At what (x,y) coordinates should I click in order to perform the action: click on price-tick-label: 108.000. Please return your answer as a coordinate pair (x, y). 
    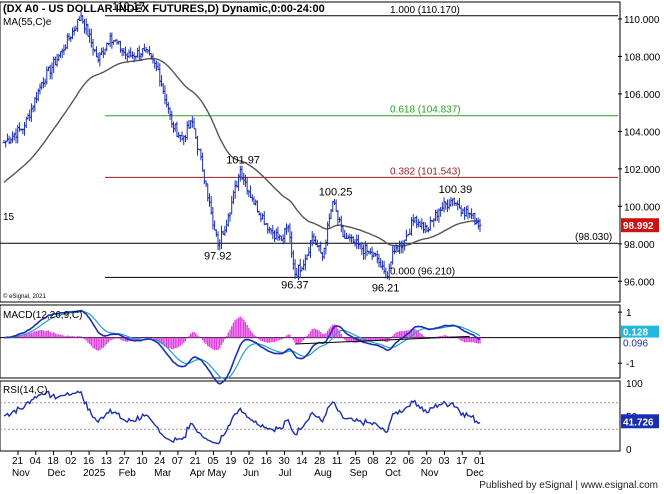
    Looking at the image, I should click on (642, 57).